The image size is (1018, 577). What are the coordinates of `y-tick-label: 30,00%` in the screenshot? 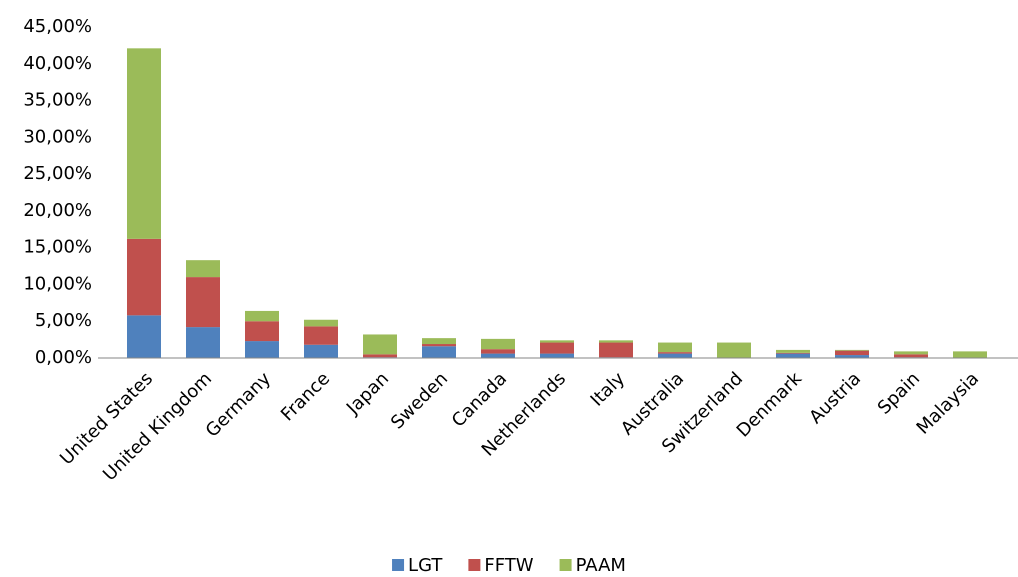 It's located at (57, 136).